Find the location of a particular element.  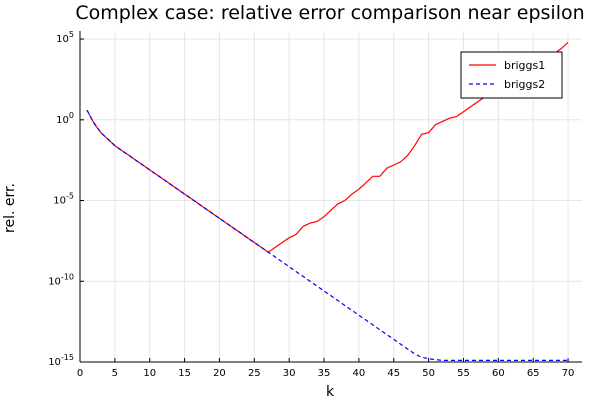

x-tick-label: 20 is located at coordinates (219, 373).